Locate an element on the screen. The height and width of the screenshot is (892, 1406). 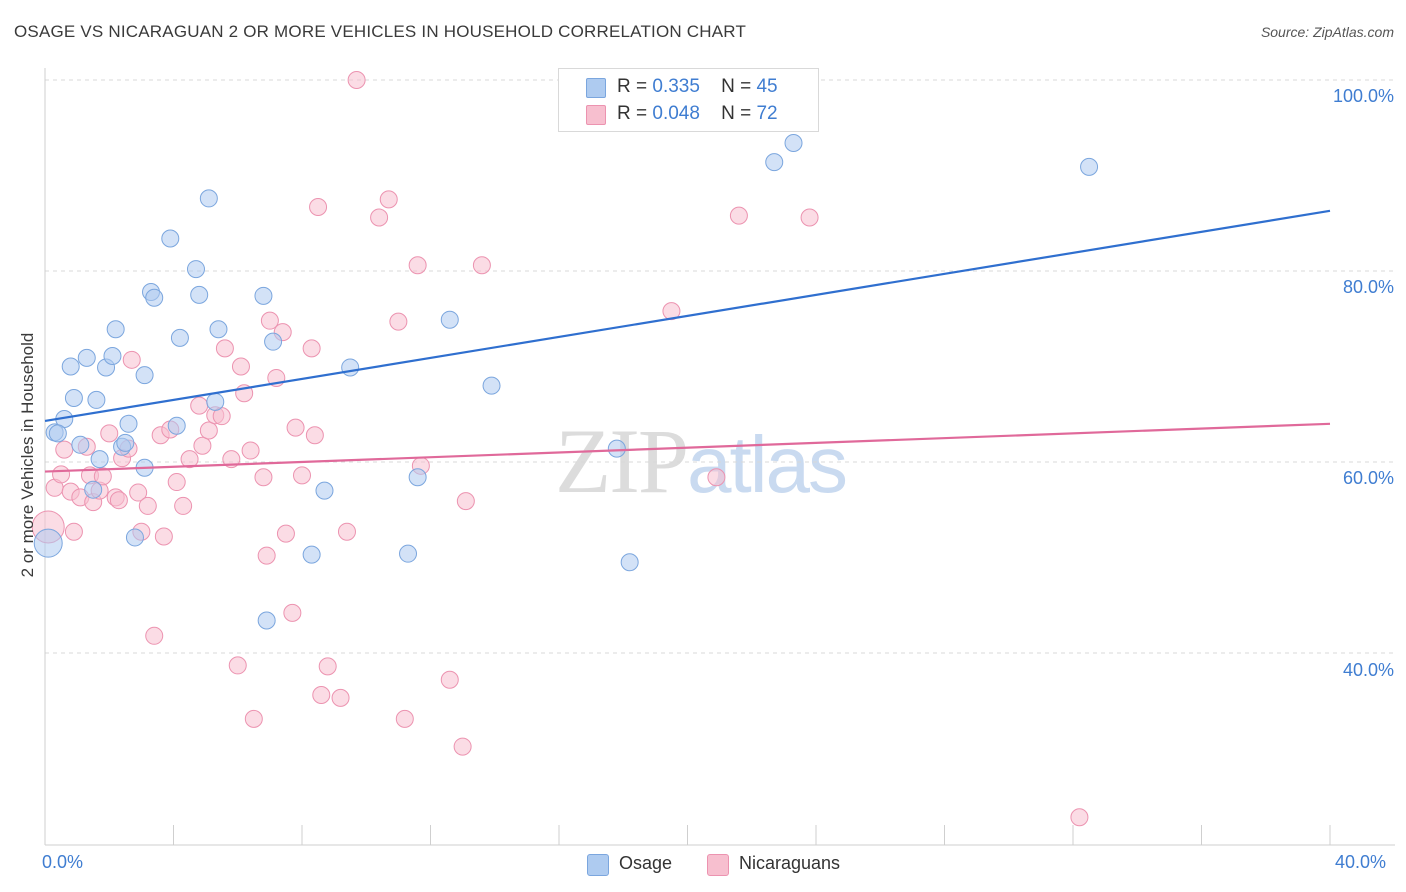
osage-stat-text: R = 0.335 N = 45 is located at coordinates (697, 87).